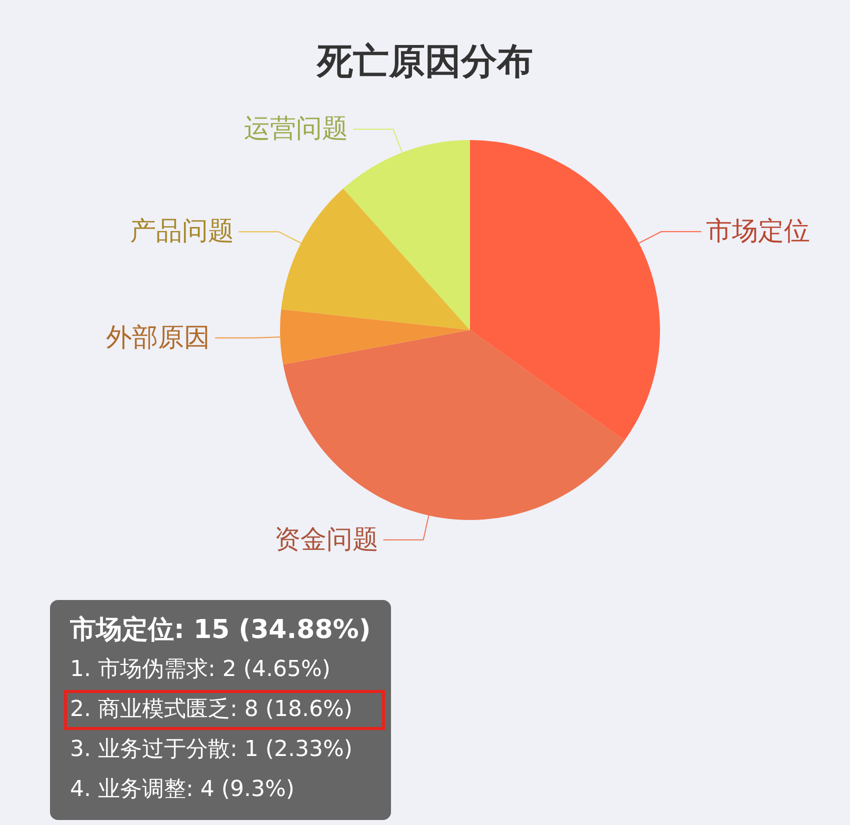  Describe the element at coordinates (200, 670) in the screenshot. I see `text: 1. 市场伪需求: 2 (4.65%)` at that location.